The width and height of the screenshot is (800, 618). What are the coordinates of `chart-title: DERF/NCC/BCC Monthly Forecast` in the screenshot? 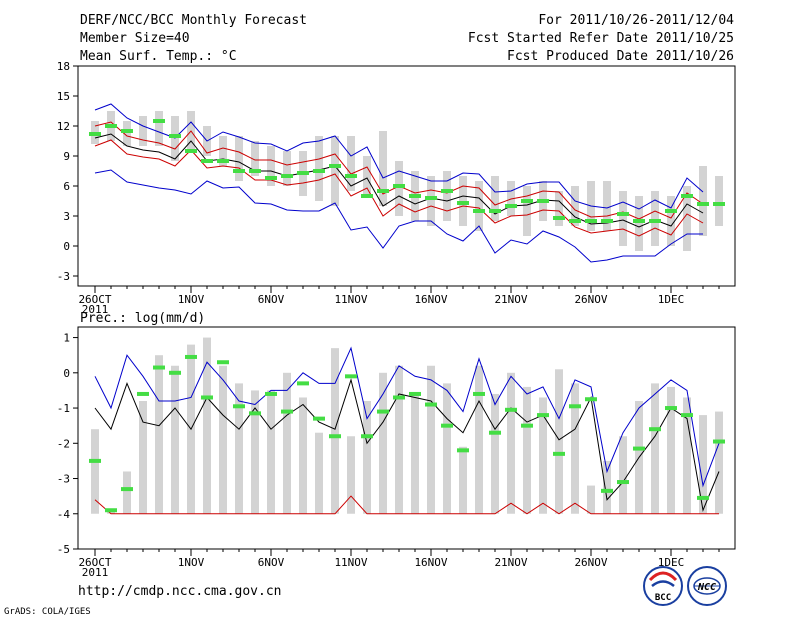 It's located at (193, 20).